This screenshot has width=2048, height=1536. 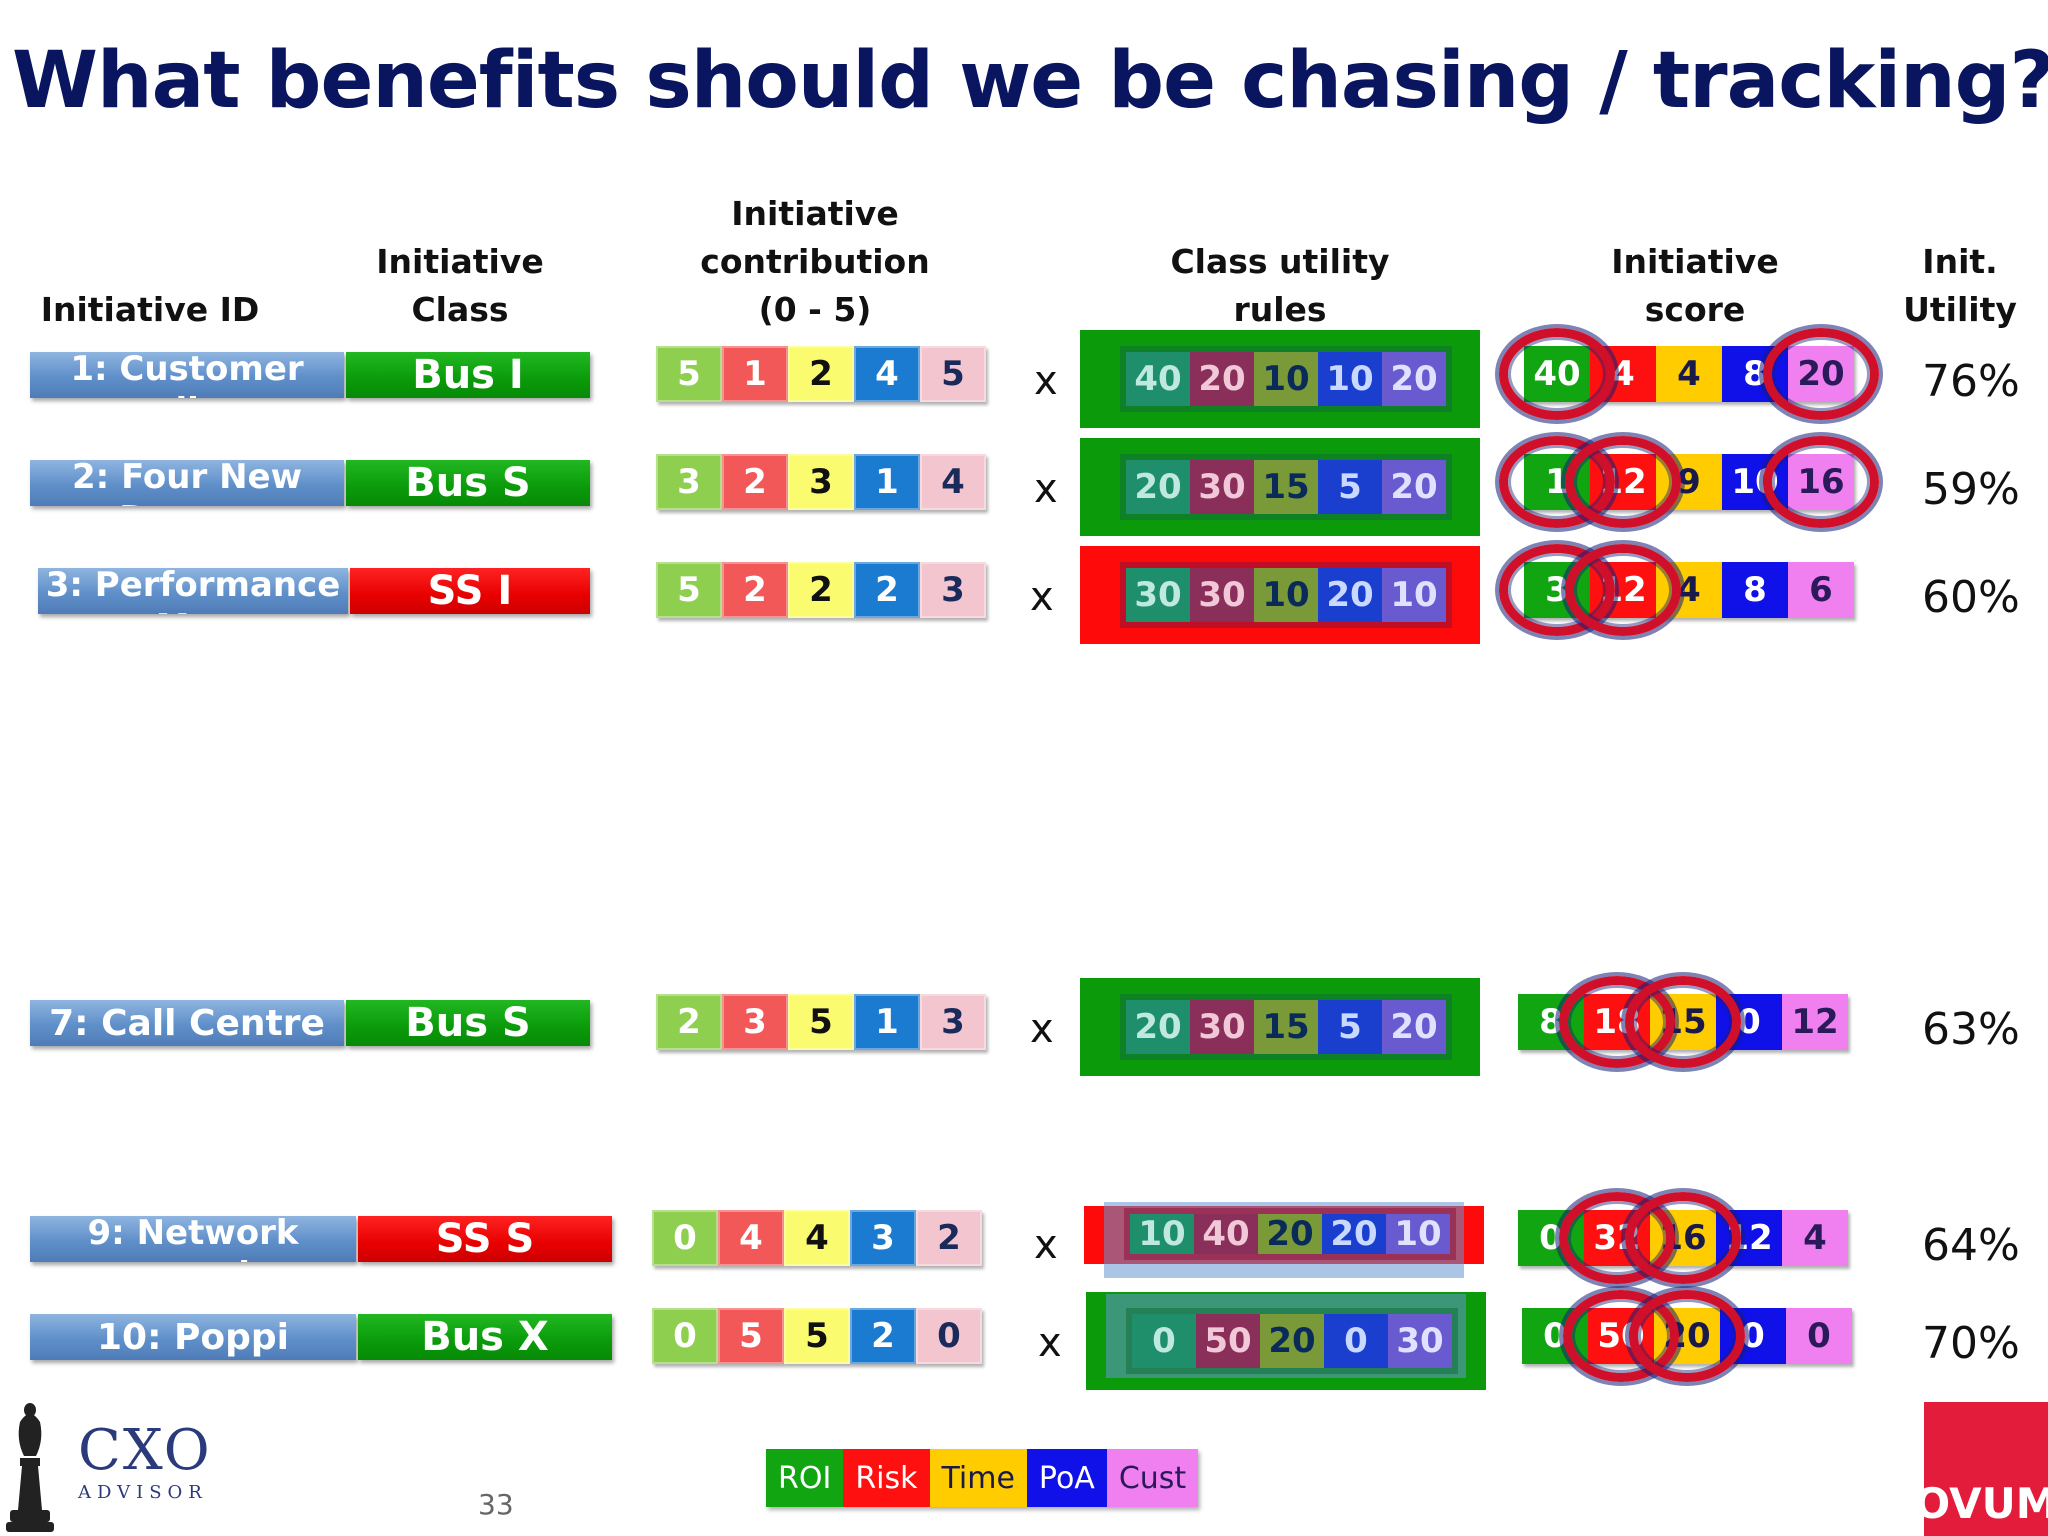 What do you see at coordinates (143, 1492) in the screenshot?
I see `advisor-logo-text: ADVISOR` at bounding box center [143, 1492].